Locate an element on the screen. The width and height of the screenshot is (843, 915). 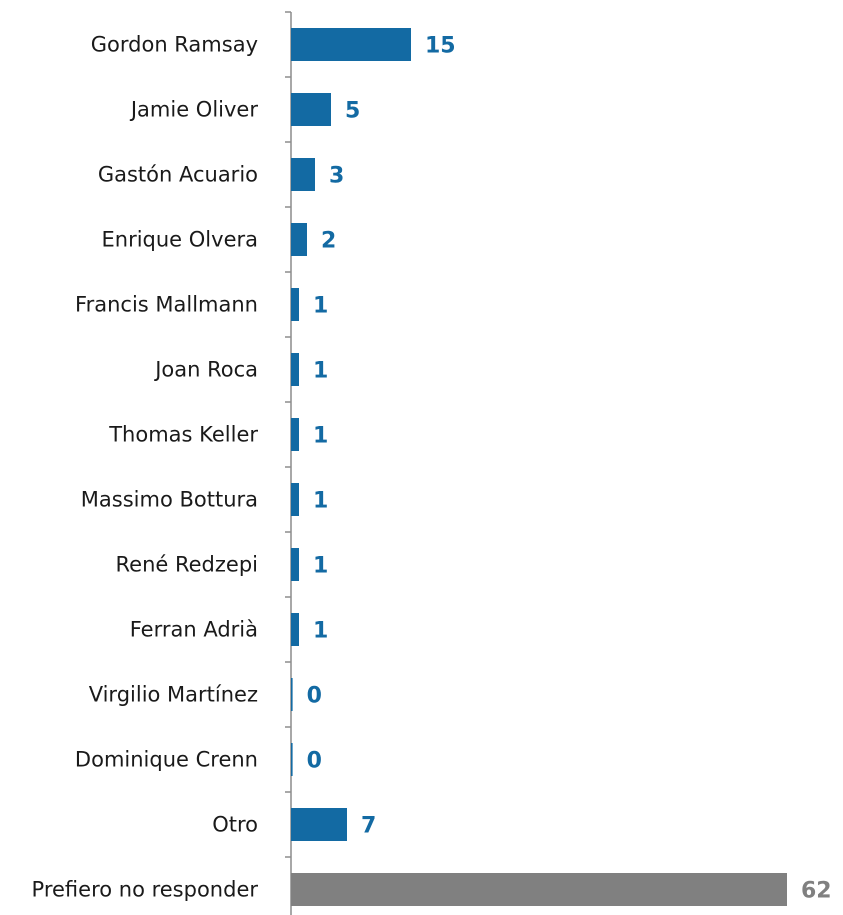
category-label: Thomas Keller is located at coordinates (183, 435).